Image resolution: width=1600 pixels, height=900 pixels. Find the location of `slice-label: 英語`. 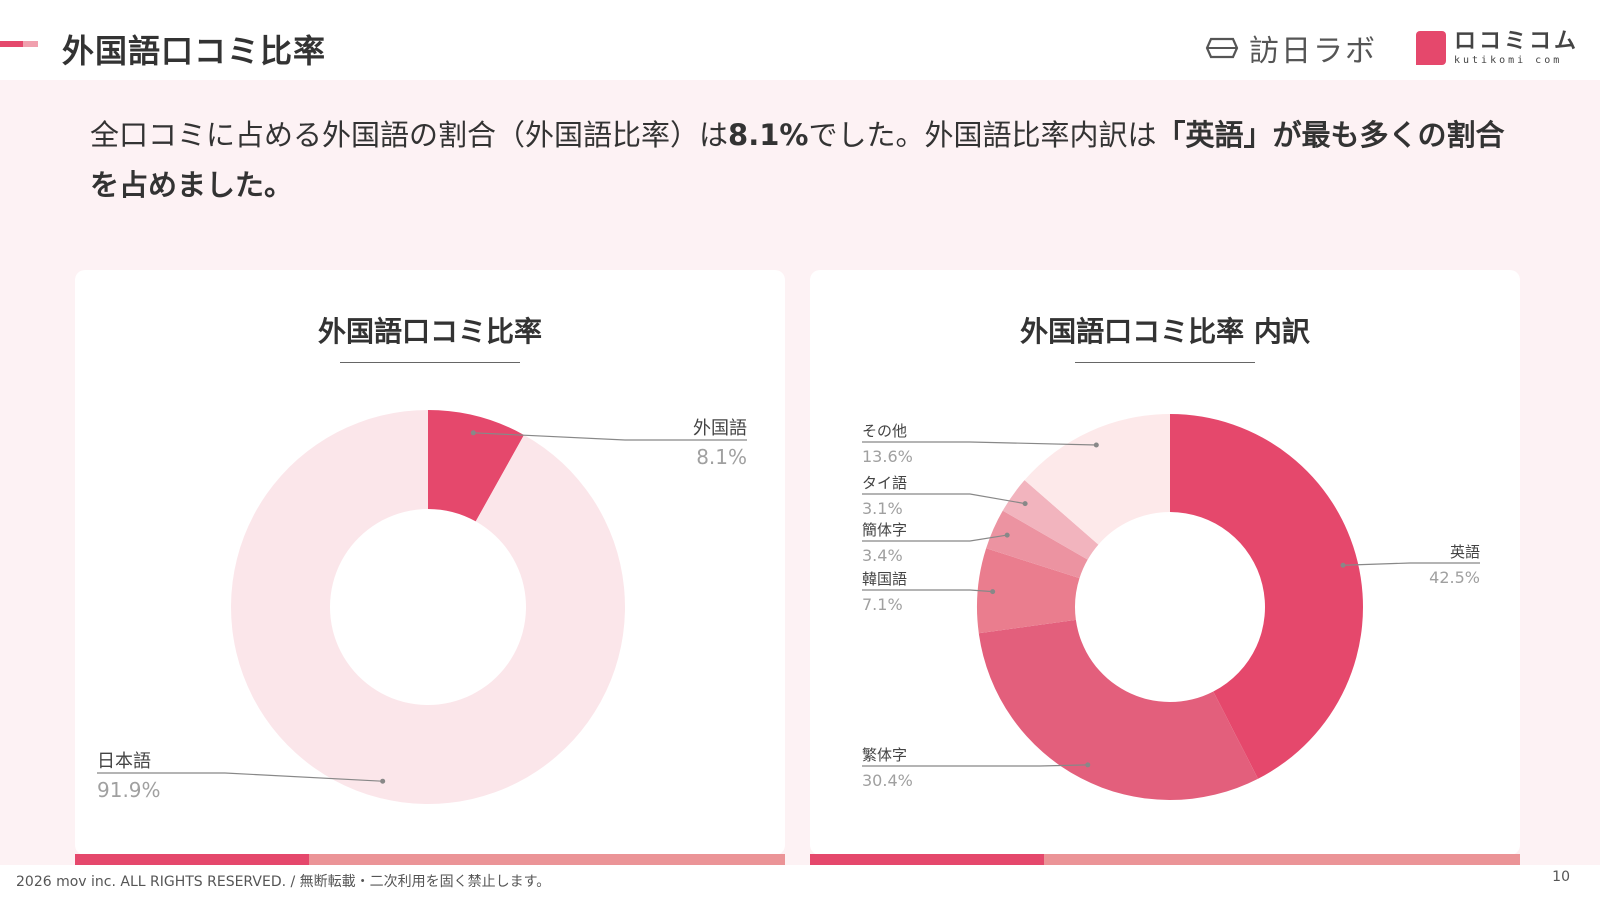

slice-label: 英語 is located at coordinates (1465, 552).